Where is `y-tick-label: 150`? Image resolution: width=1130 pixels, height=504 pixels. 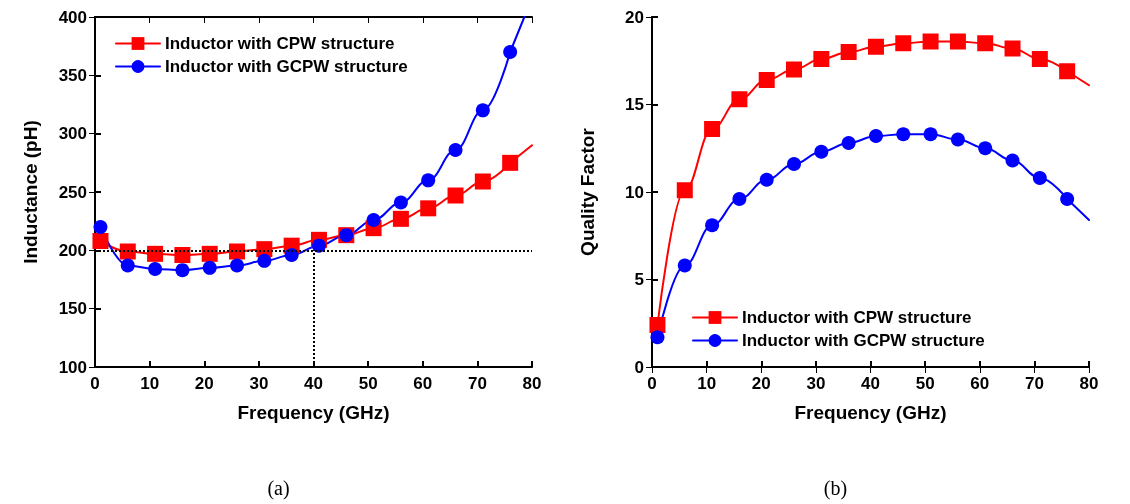
y-tick-label: 150 is located at coordinates (72, 309).